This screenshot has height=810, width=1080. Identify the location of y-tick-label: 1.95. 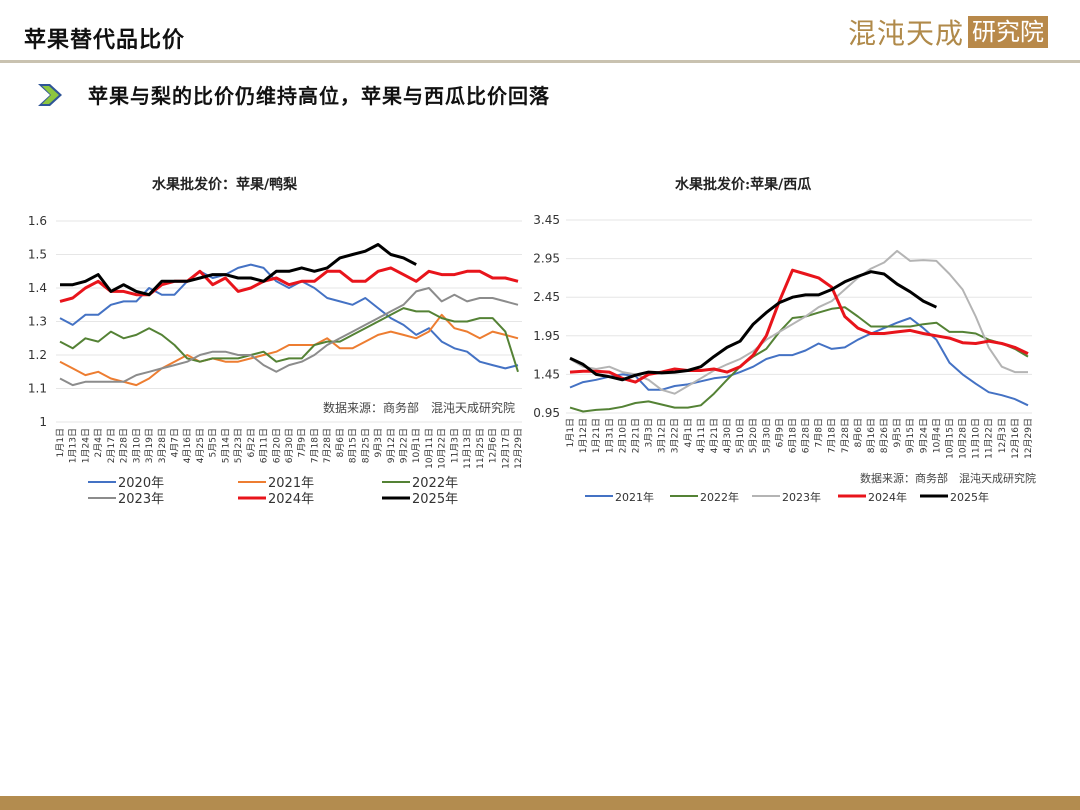
(546, 336).